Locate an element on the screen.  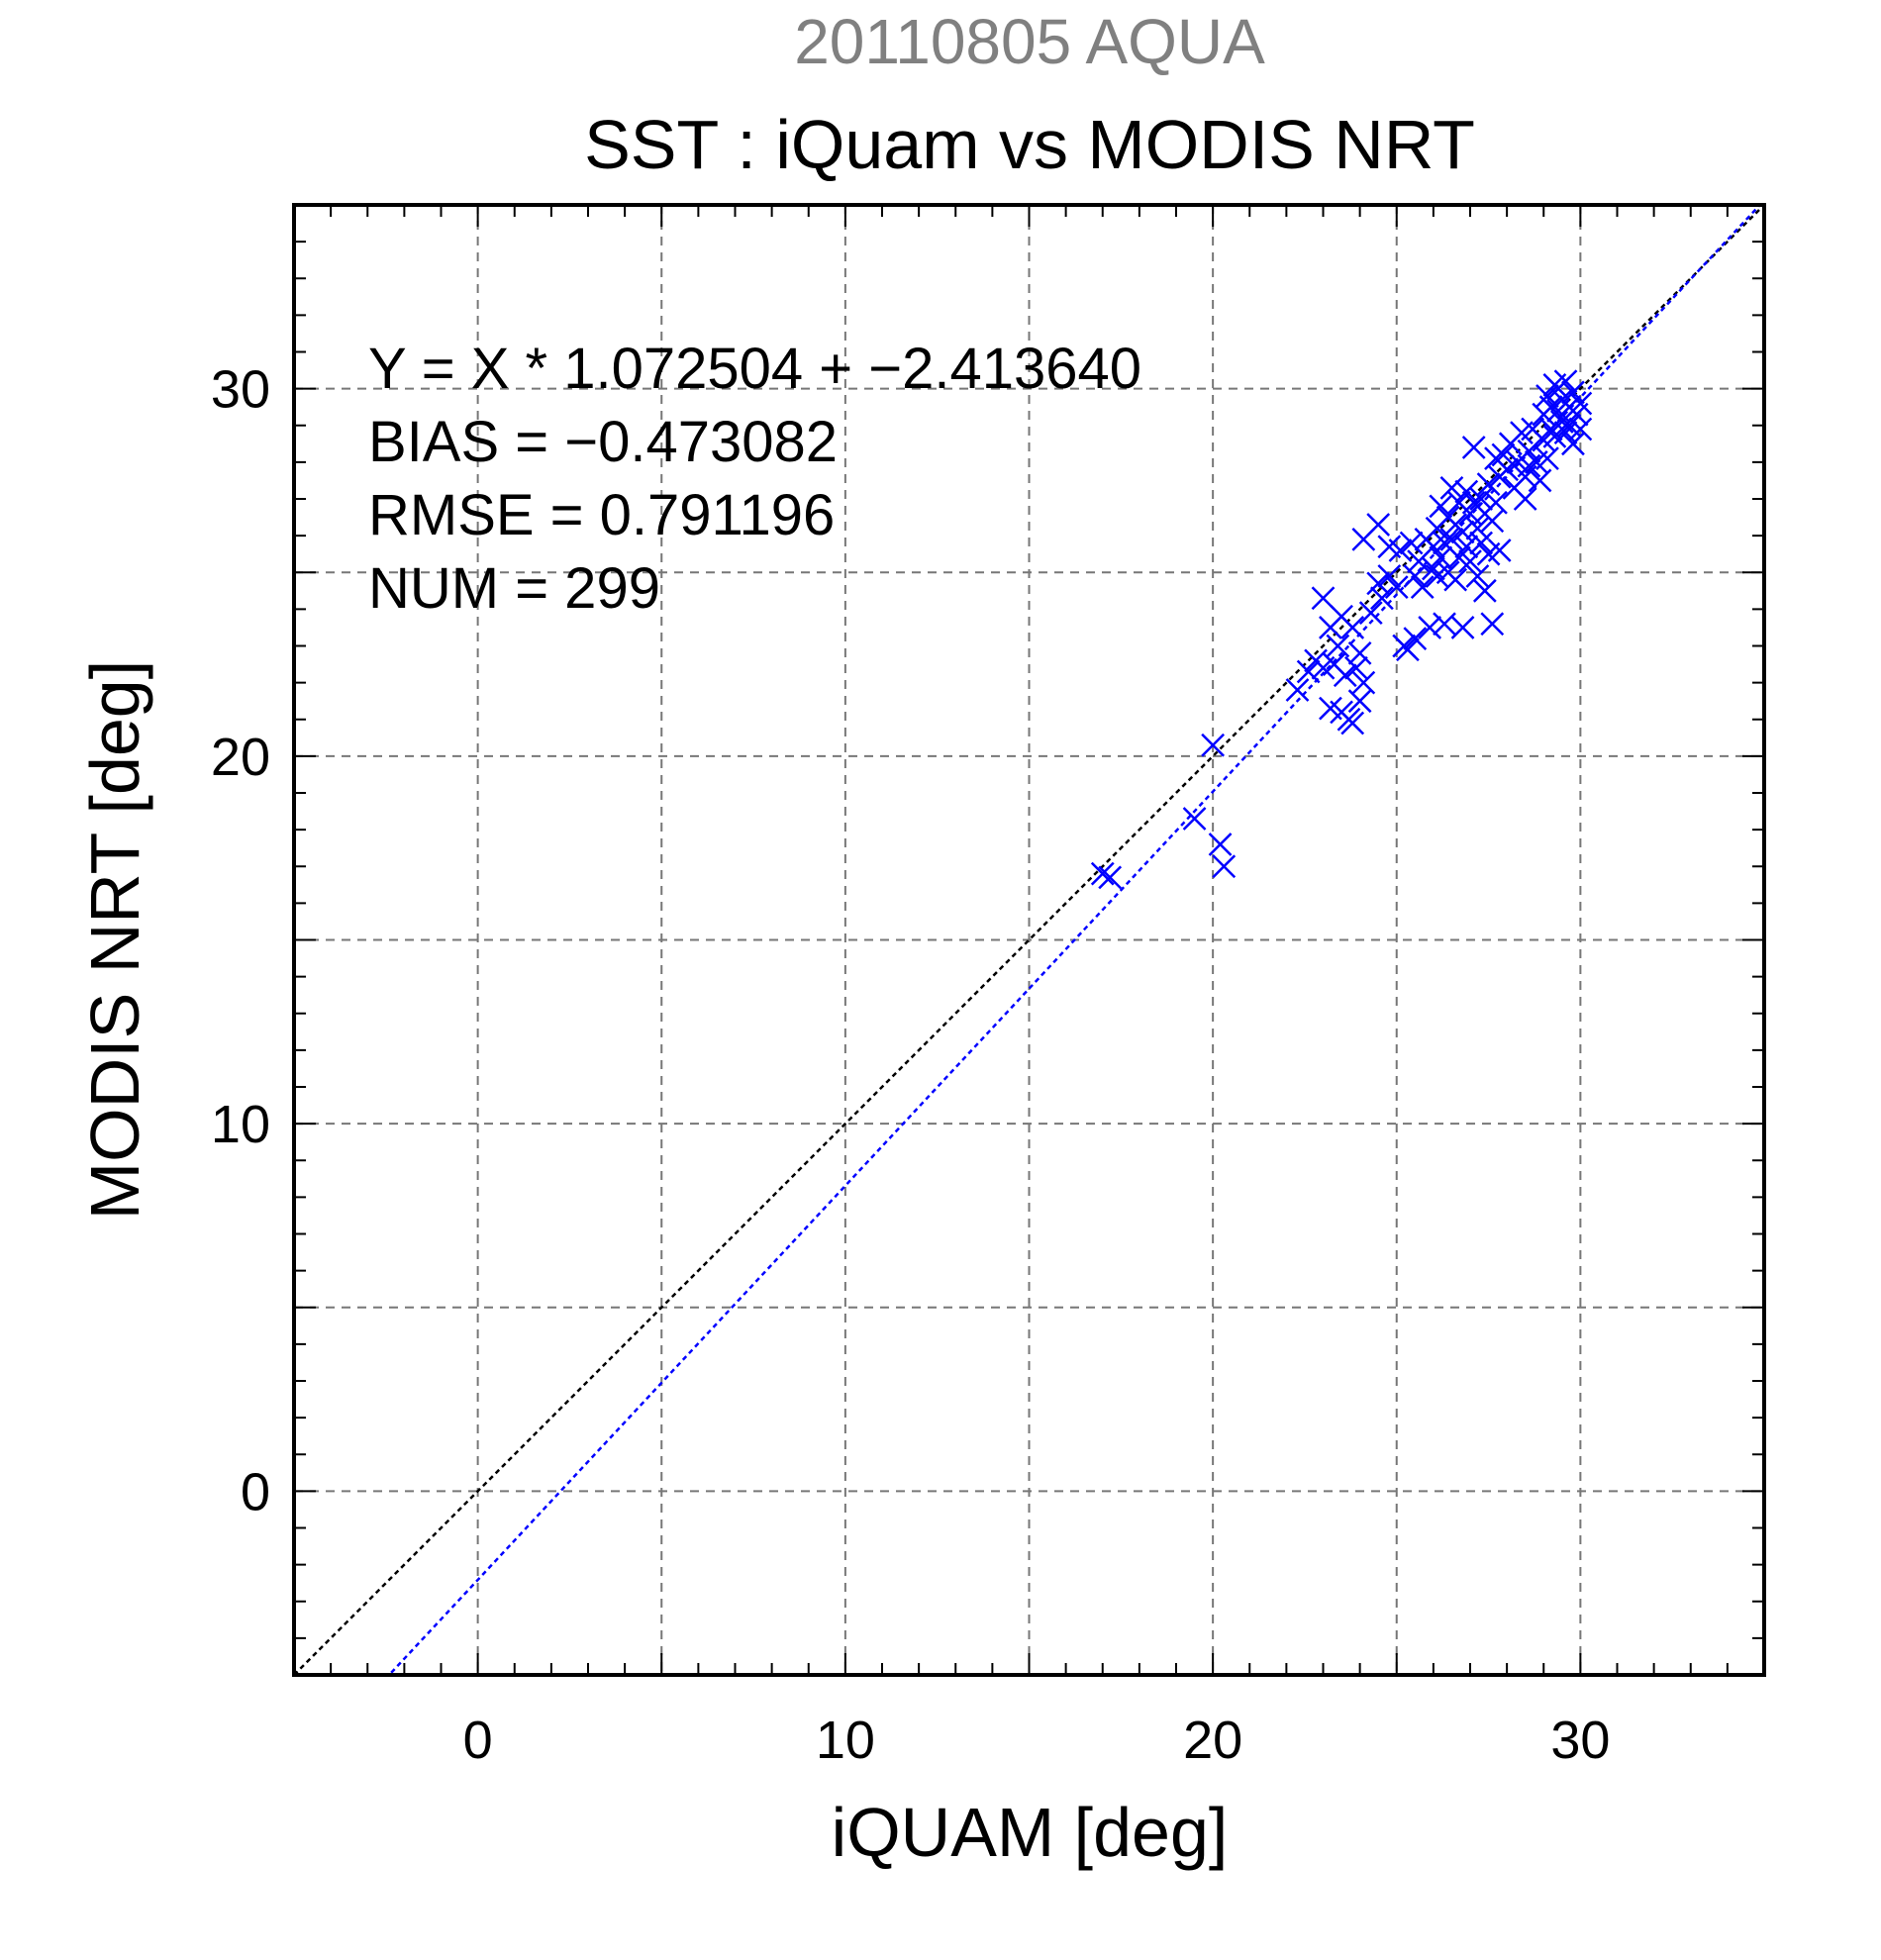
x-tick-label: 20 is located at coordinates (1212, 1740).